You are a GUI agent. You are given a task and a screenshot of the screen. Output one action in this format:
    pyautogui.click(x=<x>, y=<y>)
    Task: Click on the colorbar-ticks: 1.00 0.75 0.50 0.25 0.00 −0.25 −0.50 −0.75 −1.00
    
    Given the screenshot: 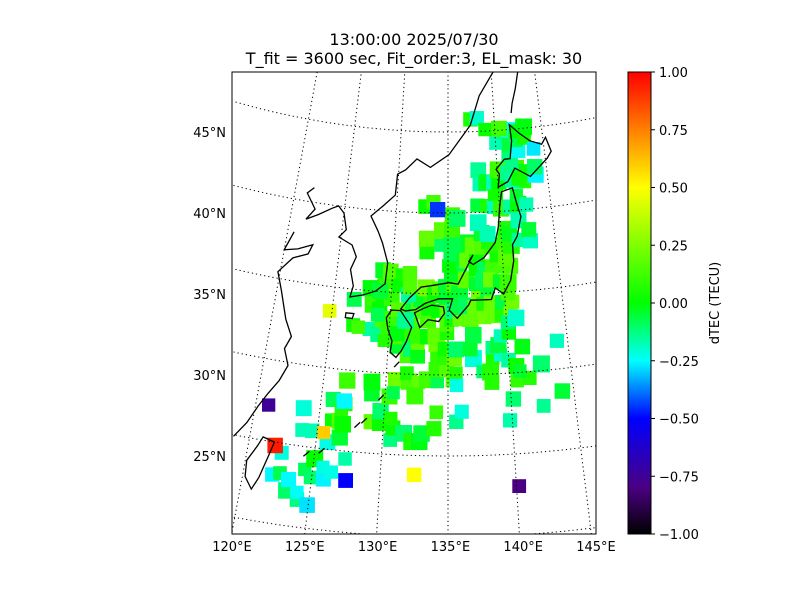 What is the action you would take?
    pyautogui.click(x=675, y=304)
    